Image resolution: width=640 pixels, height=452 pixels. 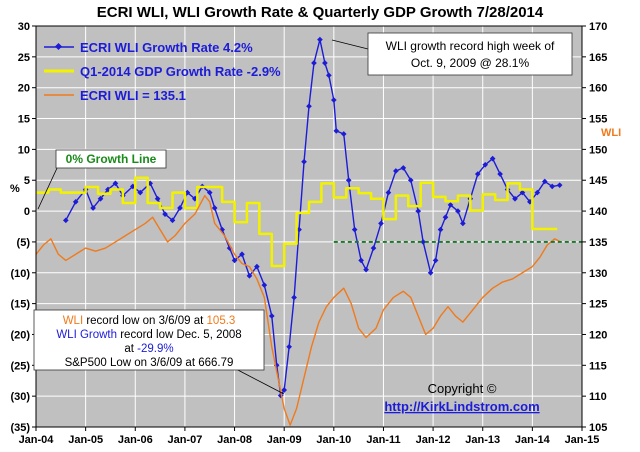 What do you see at coordinates (598, 274) in the screenshot?
I see `right-tick-label: 130` at bounding box center [598, 274].